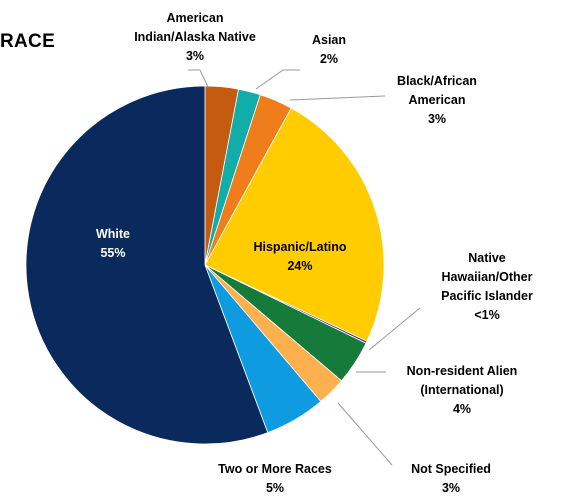 This screenshot has height=498, width=568. What do you see at coordinates (275, 478) in the screenshot?
I see `data-label-two-or-more-races: Two or More Races 5%` at bounding box center [275, 478].